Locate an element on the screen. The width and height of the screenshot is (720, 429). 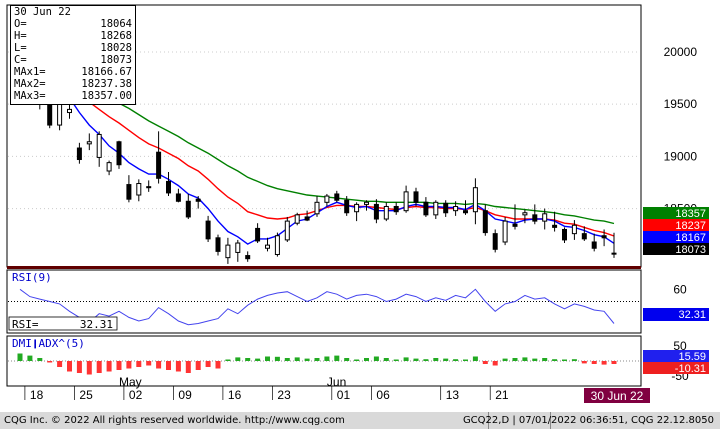
price-tick-label: 19000 is located at coordinates (681, 156).